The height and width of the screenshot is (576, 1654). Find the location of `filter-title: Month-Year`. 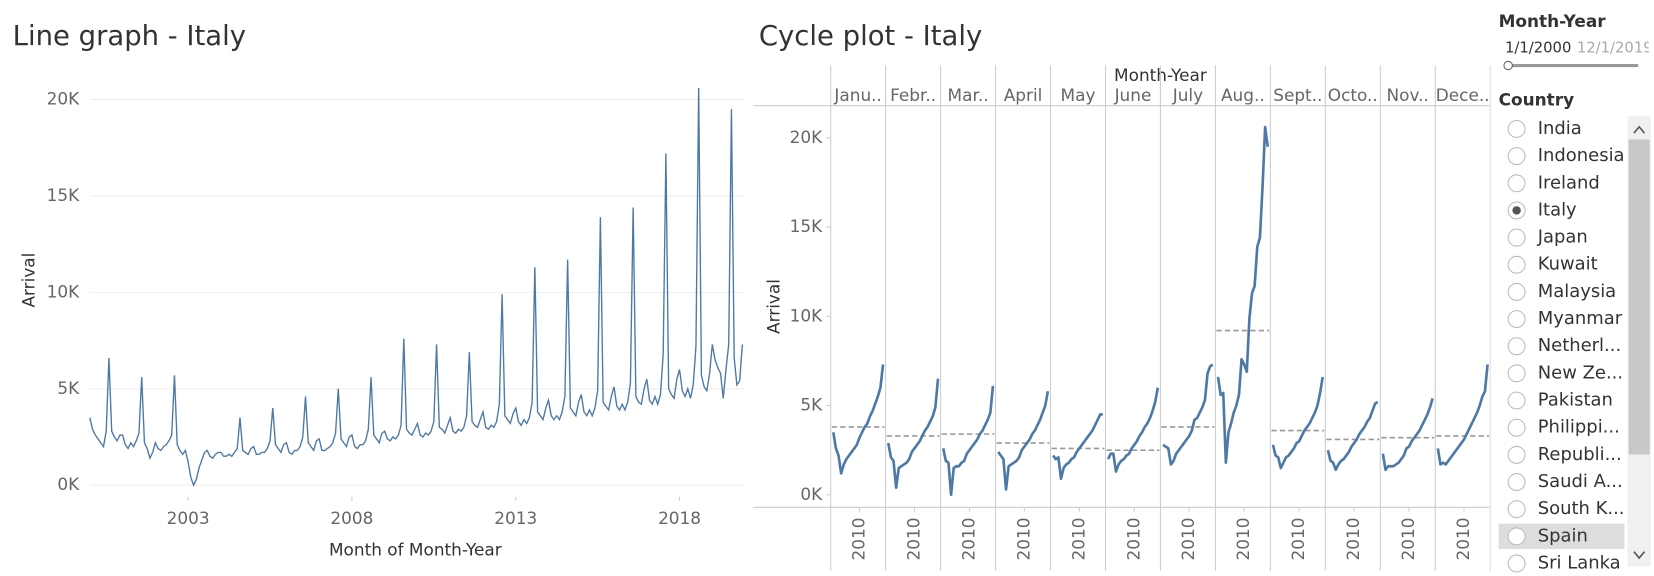

filter-title: Month-Year is located at coordinates (1553, 21).